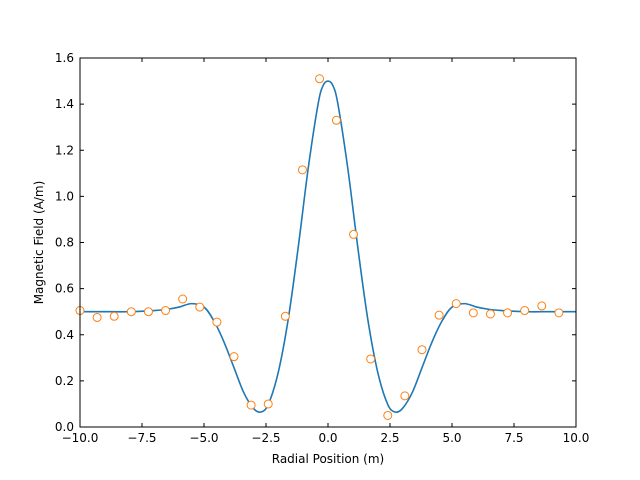 This screenshot has width=640, height=480. Describe the element at coordinates (64, 243) in the screenshot. I see `y-tick-label: 0.8` at that location.